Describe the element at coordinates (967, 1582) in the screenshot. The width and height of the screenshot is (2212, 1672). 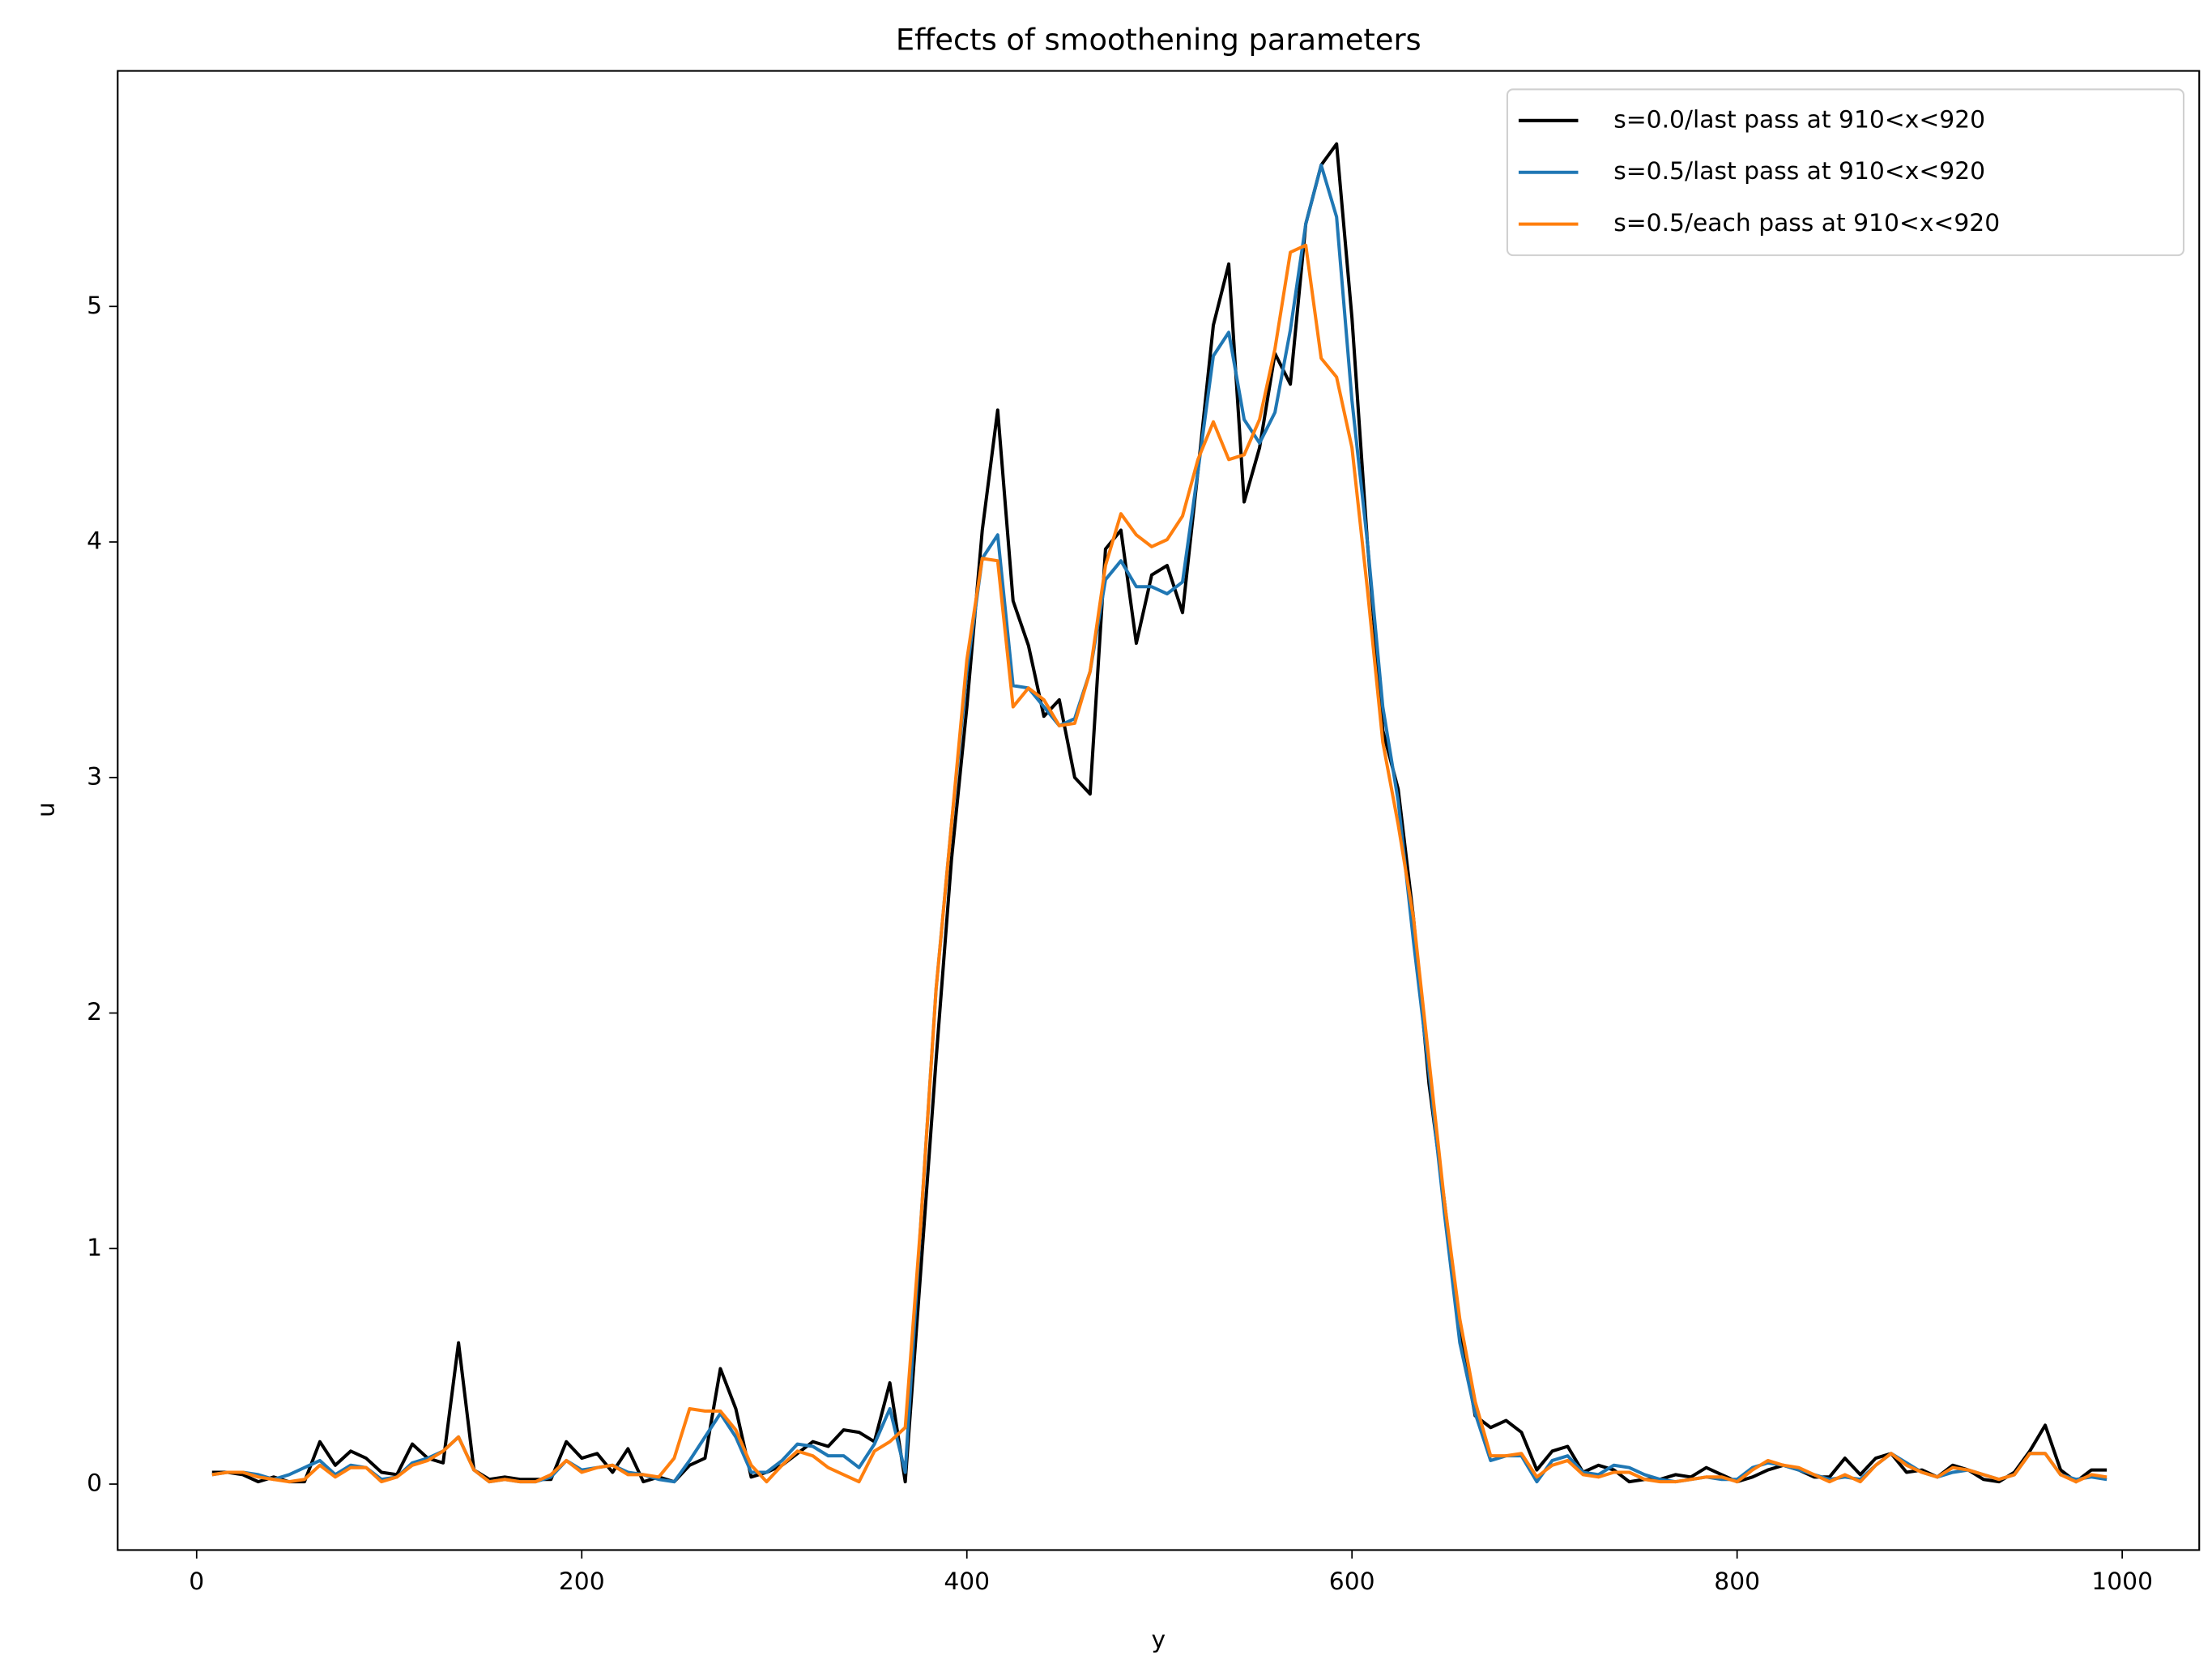
I see `x-tick-label: 400` at that location.